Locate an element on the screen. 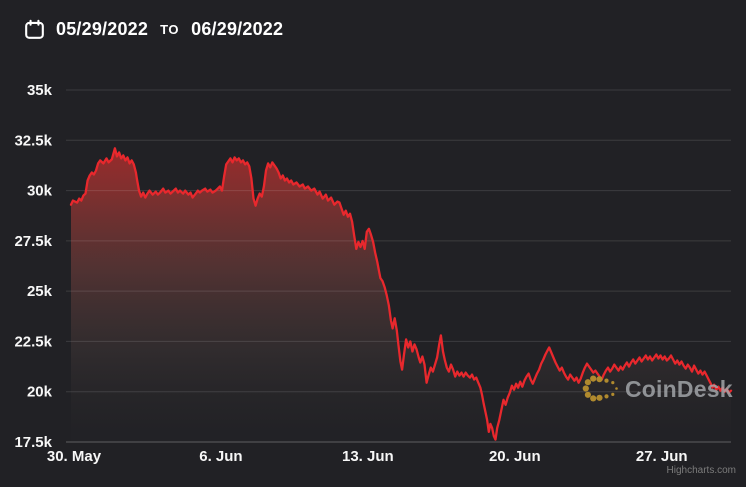 The width and height of the screenshot is (746, 487). y-axis-label: 20k is located at coordinates (40, 392).